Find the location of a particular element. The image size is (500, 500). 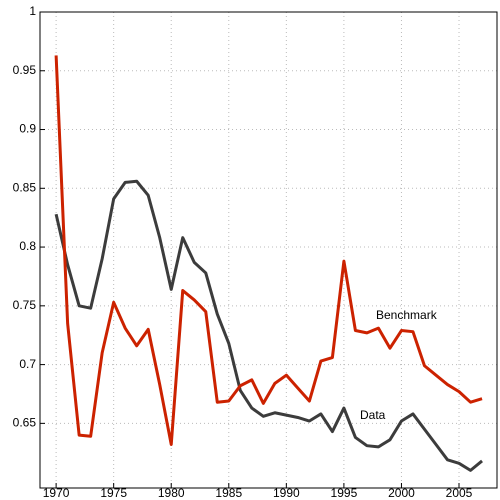

x-tick-label: 1970 is located at coordinates (56, 493).